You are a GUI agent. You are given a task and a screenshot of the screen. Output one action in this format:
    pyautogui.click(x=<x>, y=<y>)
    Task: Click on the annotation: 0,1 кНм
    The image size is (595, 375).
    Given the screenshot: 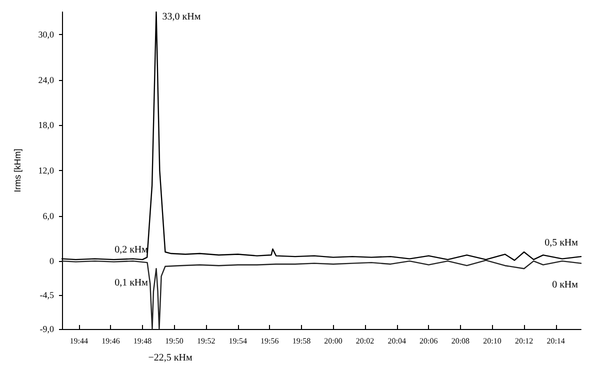 What is the action you would take?
    pyautogui.click(x=131, y=283)
    